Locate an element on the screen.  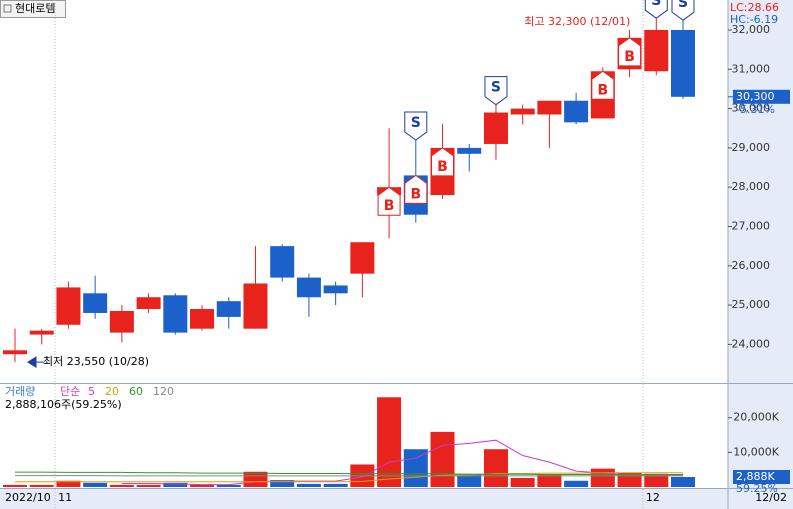
volume-ratio-label: 59.25% is located at coordinates (757, 488).